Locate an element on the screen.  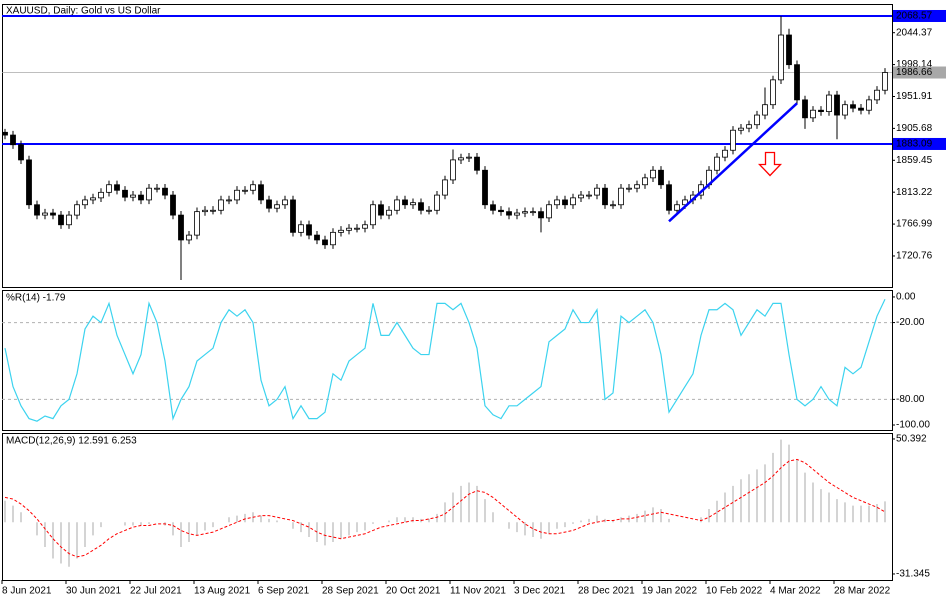
price-title: XAUUSD, Daily: Gold vs US Dollar is located at coordinates (83, 11).